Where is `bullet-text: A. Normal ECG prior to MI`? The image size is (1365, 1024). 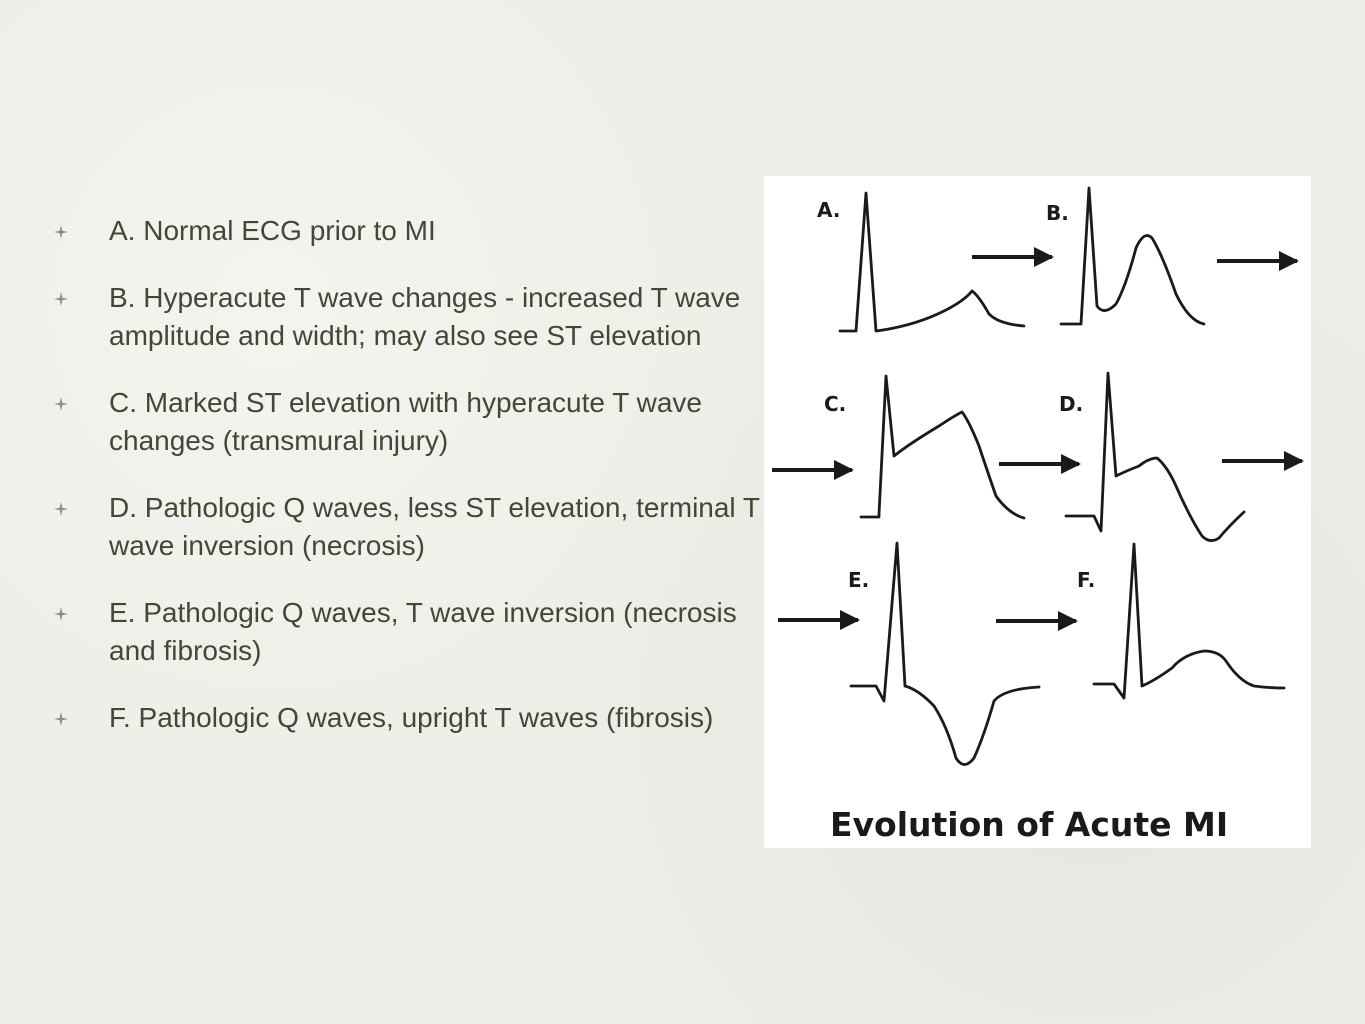
bullet-text: A. Normal ECG prior to MI is located at coordinates (272, 230).